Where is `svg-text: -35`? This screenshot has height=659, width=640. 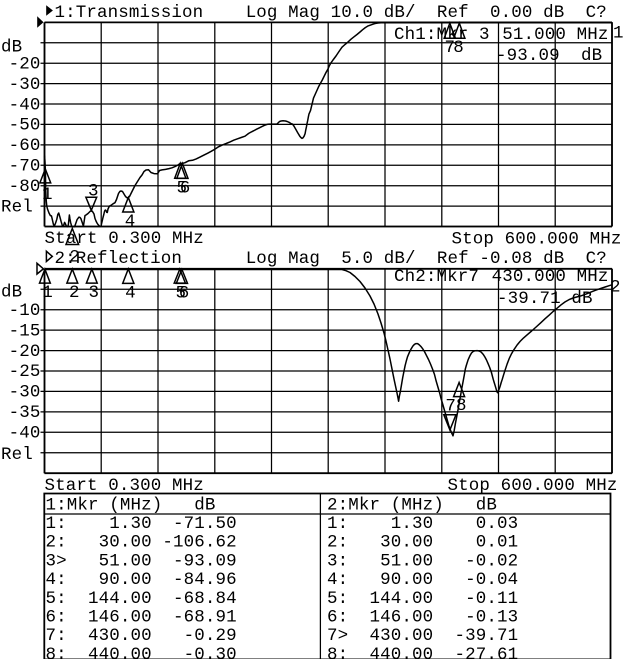
svg-text: -35 is located at coordinates (25, 413).